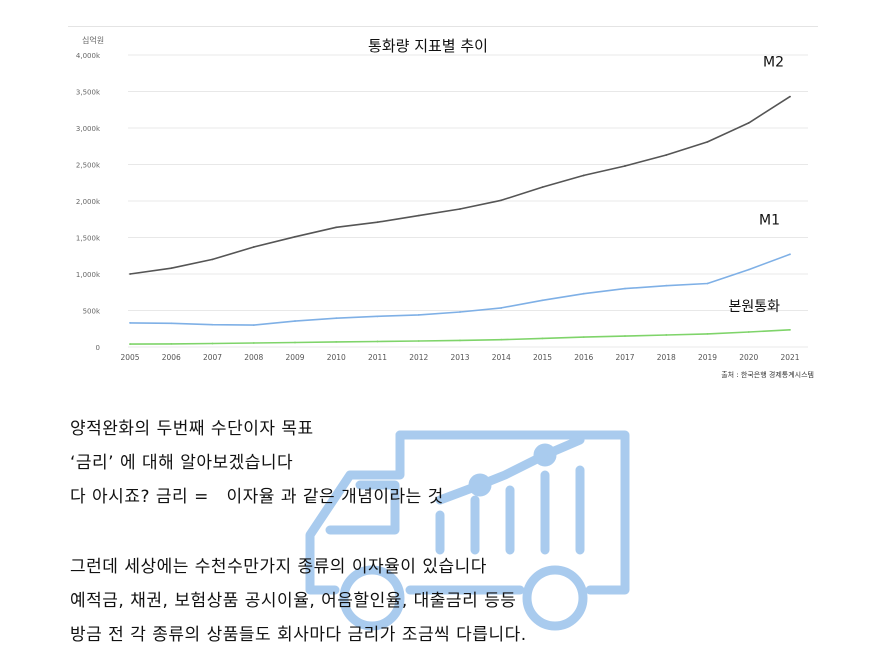  Describe the element at coordinates (257, 497) in the screenshot. I see `paragraph-1-line-3: 다 아시죠? 금리 = 이자율 과 같은 개념이라는 것` at that location.